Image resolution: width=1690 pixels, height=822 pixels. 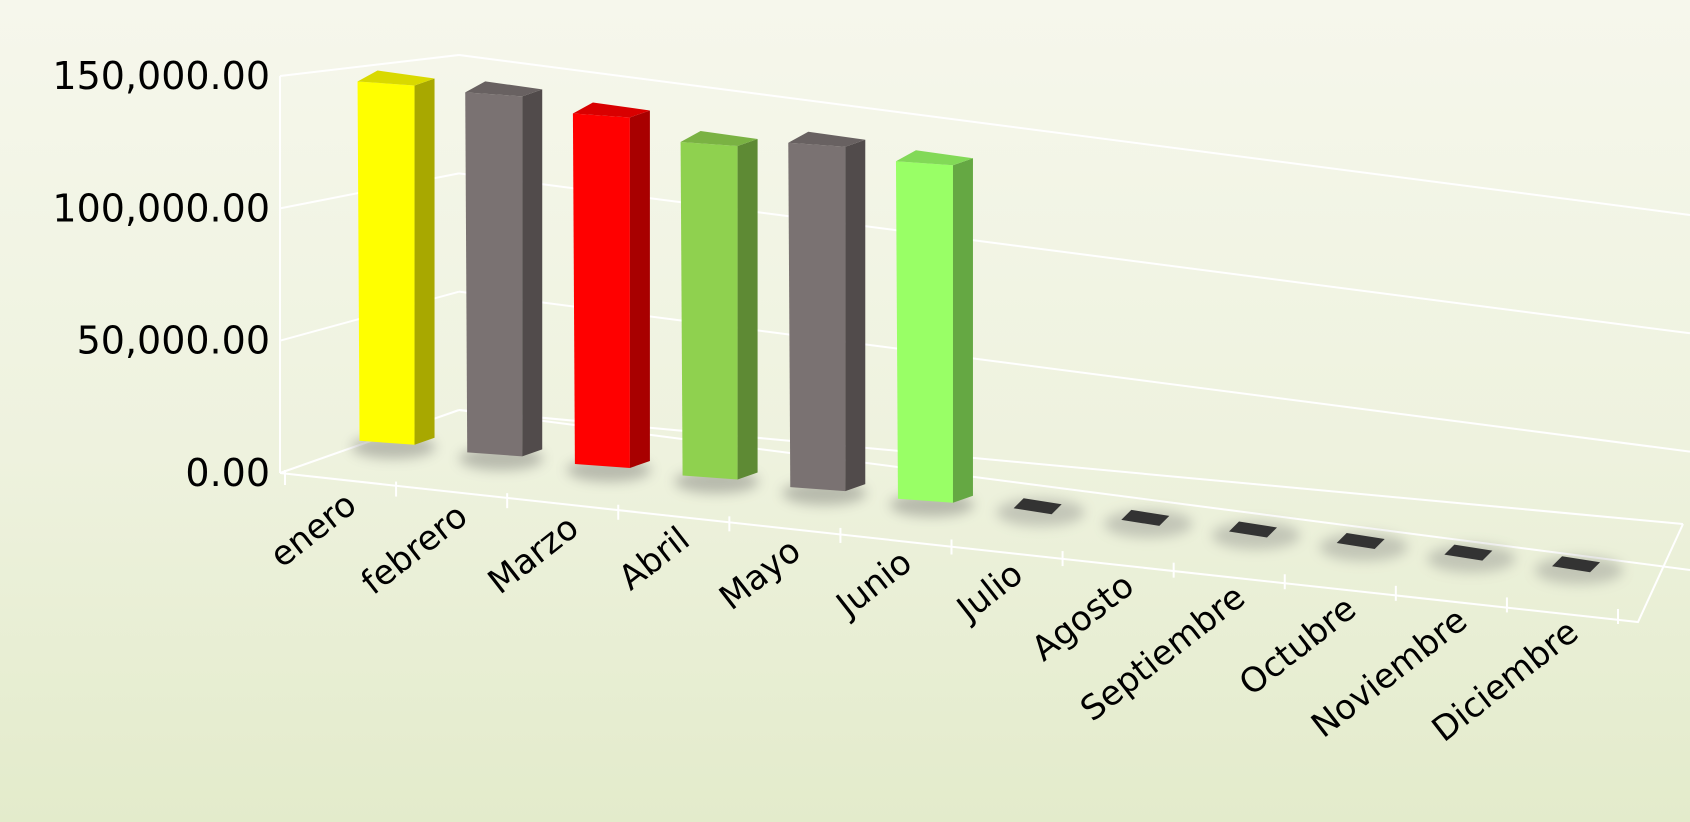 What do you see at coordinates (227, 473) in the screenshot?
I see `y-tick-label: 0.00` at bounding box center [227, 473].